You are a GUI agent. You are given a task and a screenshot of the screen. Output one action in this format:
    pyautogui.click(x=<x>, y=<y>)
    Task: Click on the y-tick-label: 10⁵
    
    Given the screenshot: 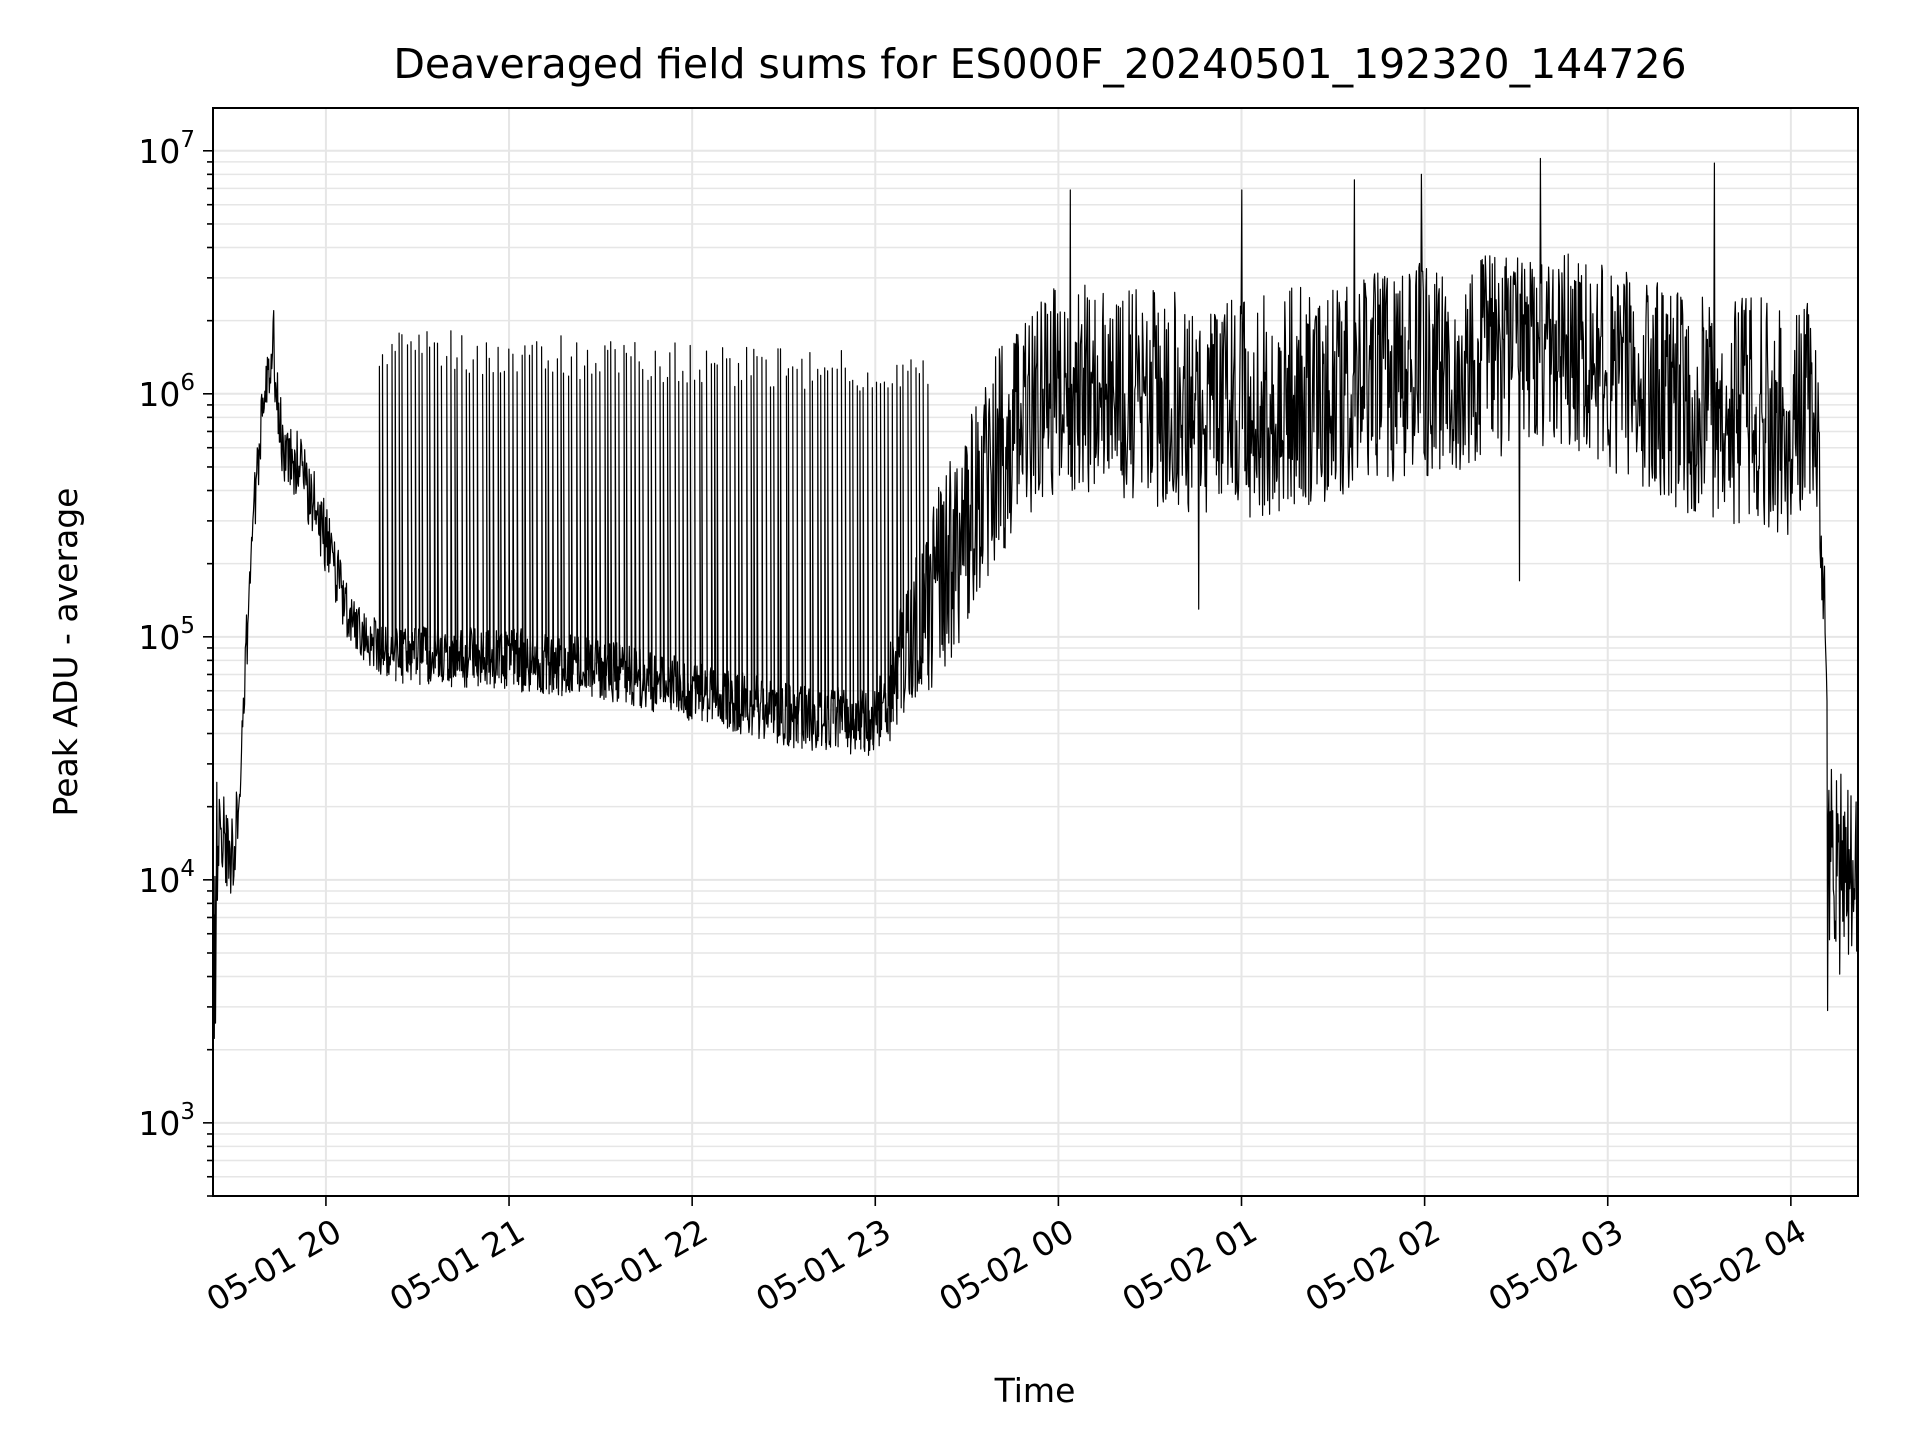 What is the action you would take?
    pyautogui.click(x=166, y=635)
    